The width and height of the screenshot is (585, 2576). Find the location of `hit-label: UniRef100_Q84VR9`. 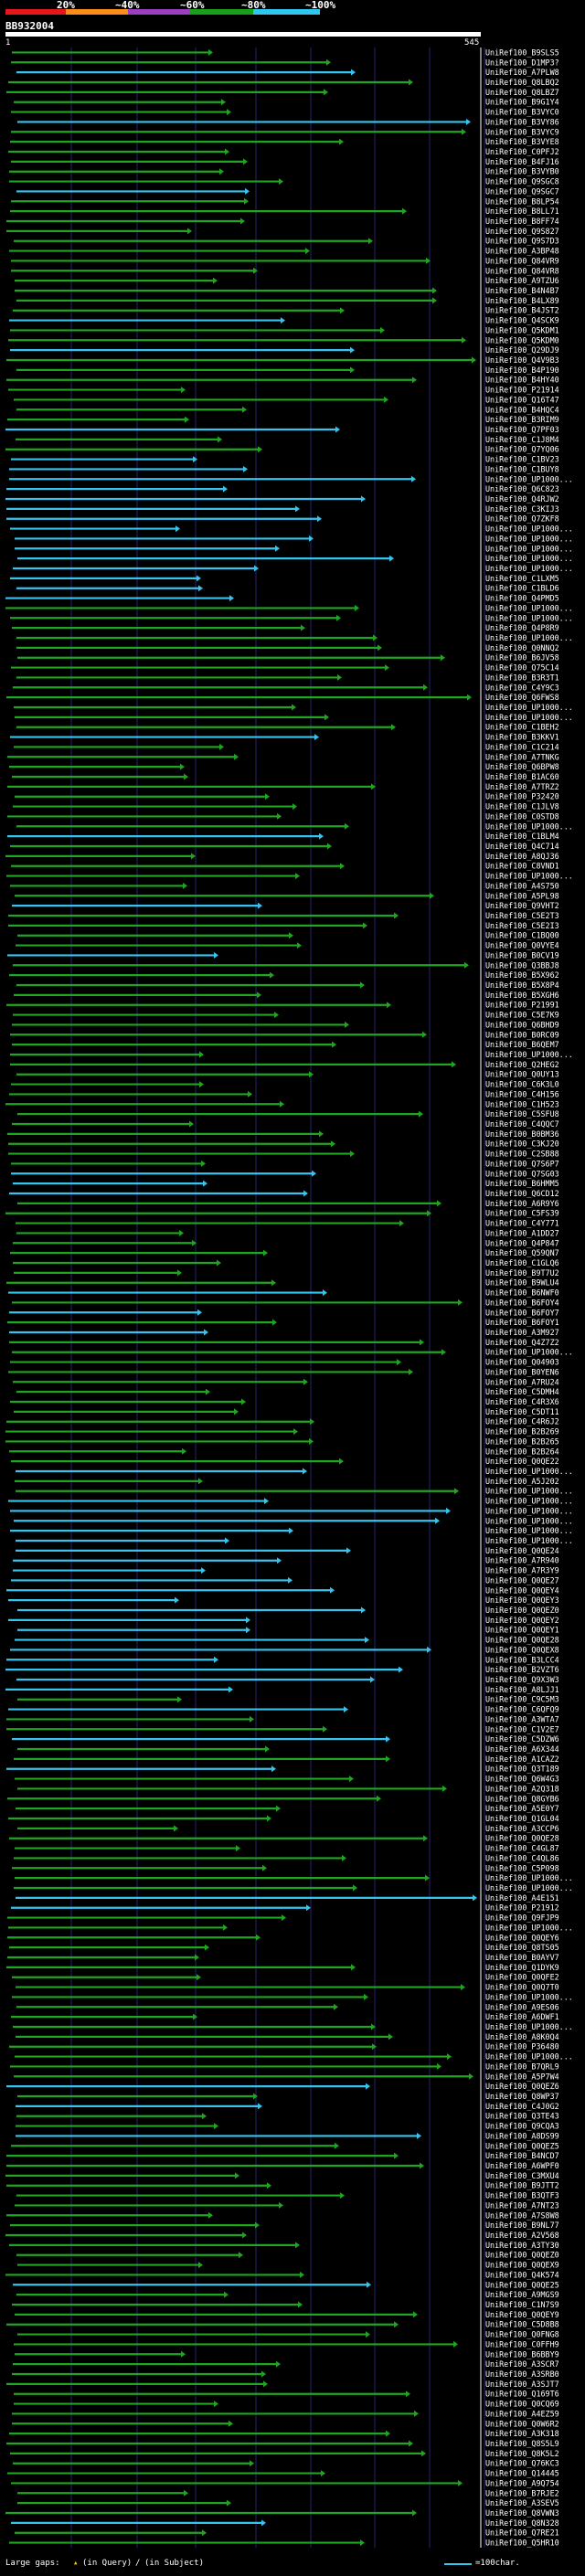

hit-label: UniRef100_Q84VR9 is located at coordinates (522, 260).